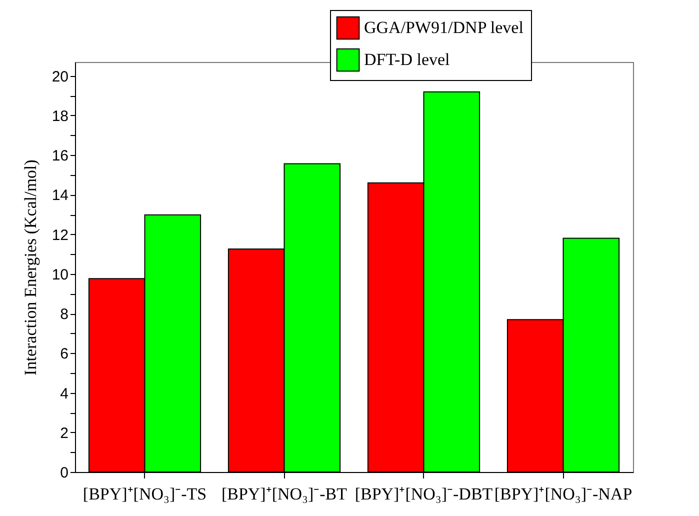 This screenshot has height=516, width=699. Describe the element at coordinates (424, 494) in the screenshot. I see `x-tick-label: [BPY]⁺[NO₃]⁻-DBT` at that location.